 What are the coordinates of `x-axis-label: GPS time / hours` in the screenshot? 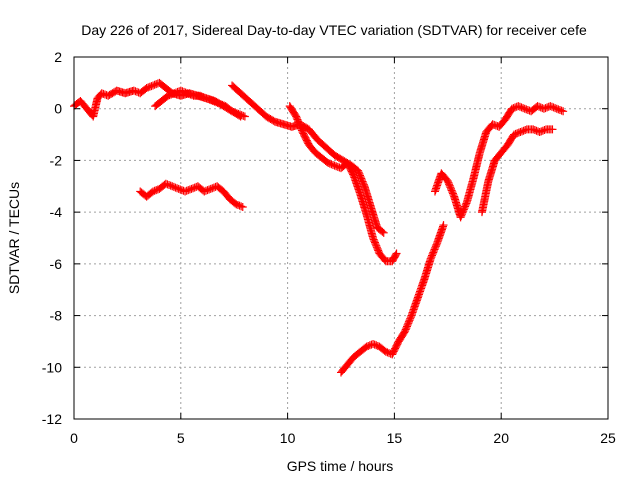 It's located at (340, 466).